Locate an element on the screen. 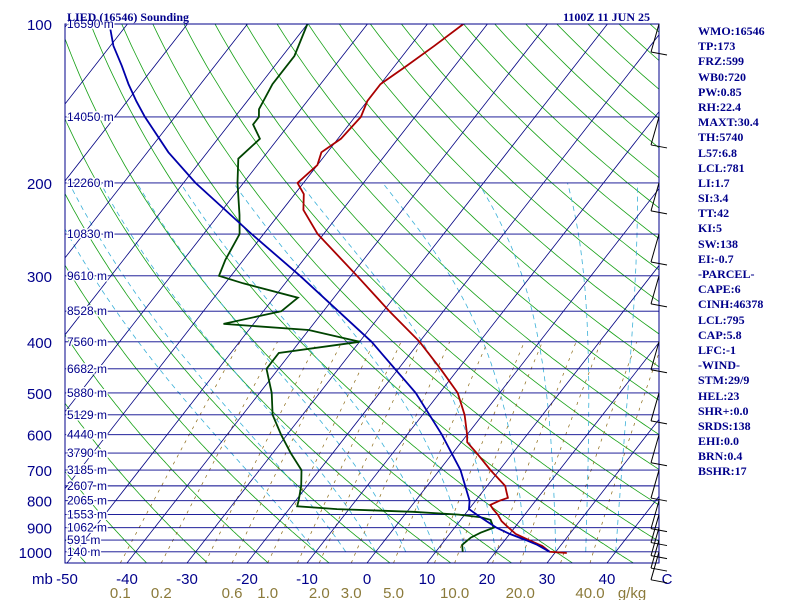 The height and width of the screenshot is (600, 800). index-item: L57:6.8 is located at coordinates (717, 152).